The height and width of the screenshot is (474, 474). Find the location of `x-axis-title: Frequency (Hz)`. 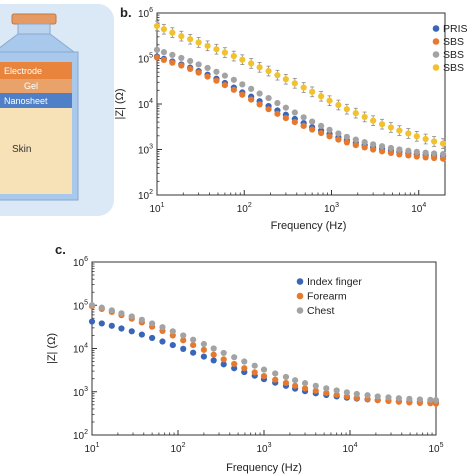

x-axis-title: Frequency (Hz) is located at coordinates (264, 468).